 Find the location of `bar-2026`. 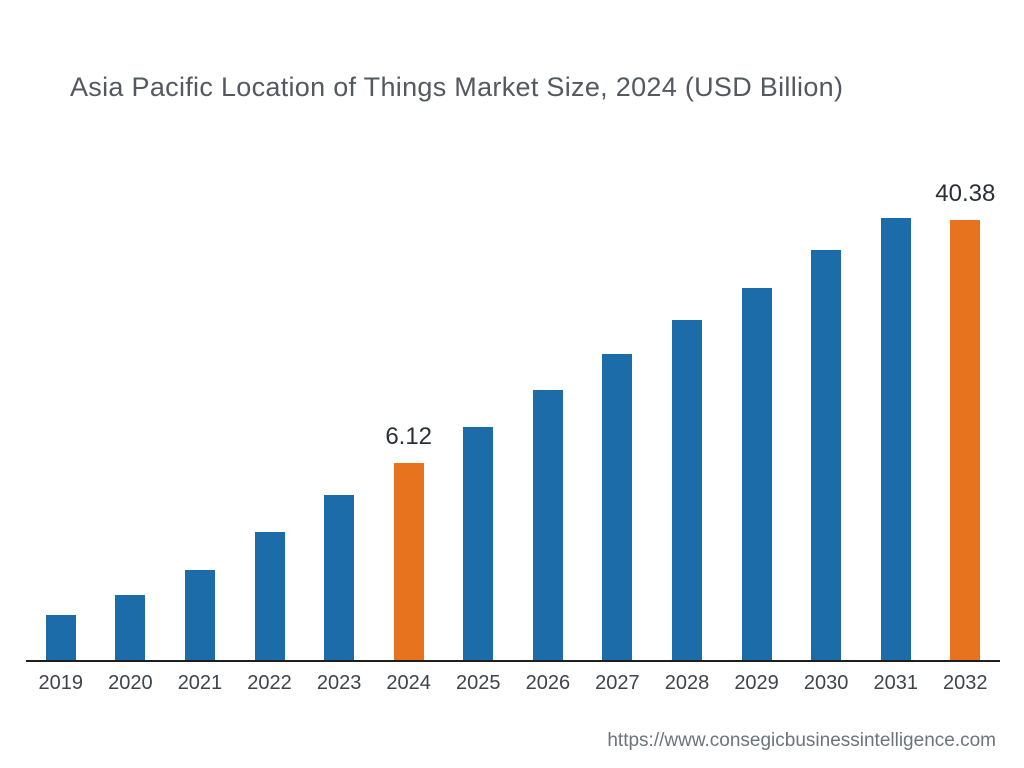

bar-2026 is located at coordinates (547, 525).